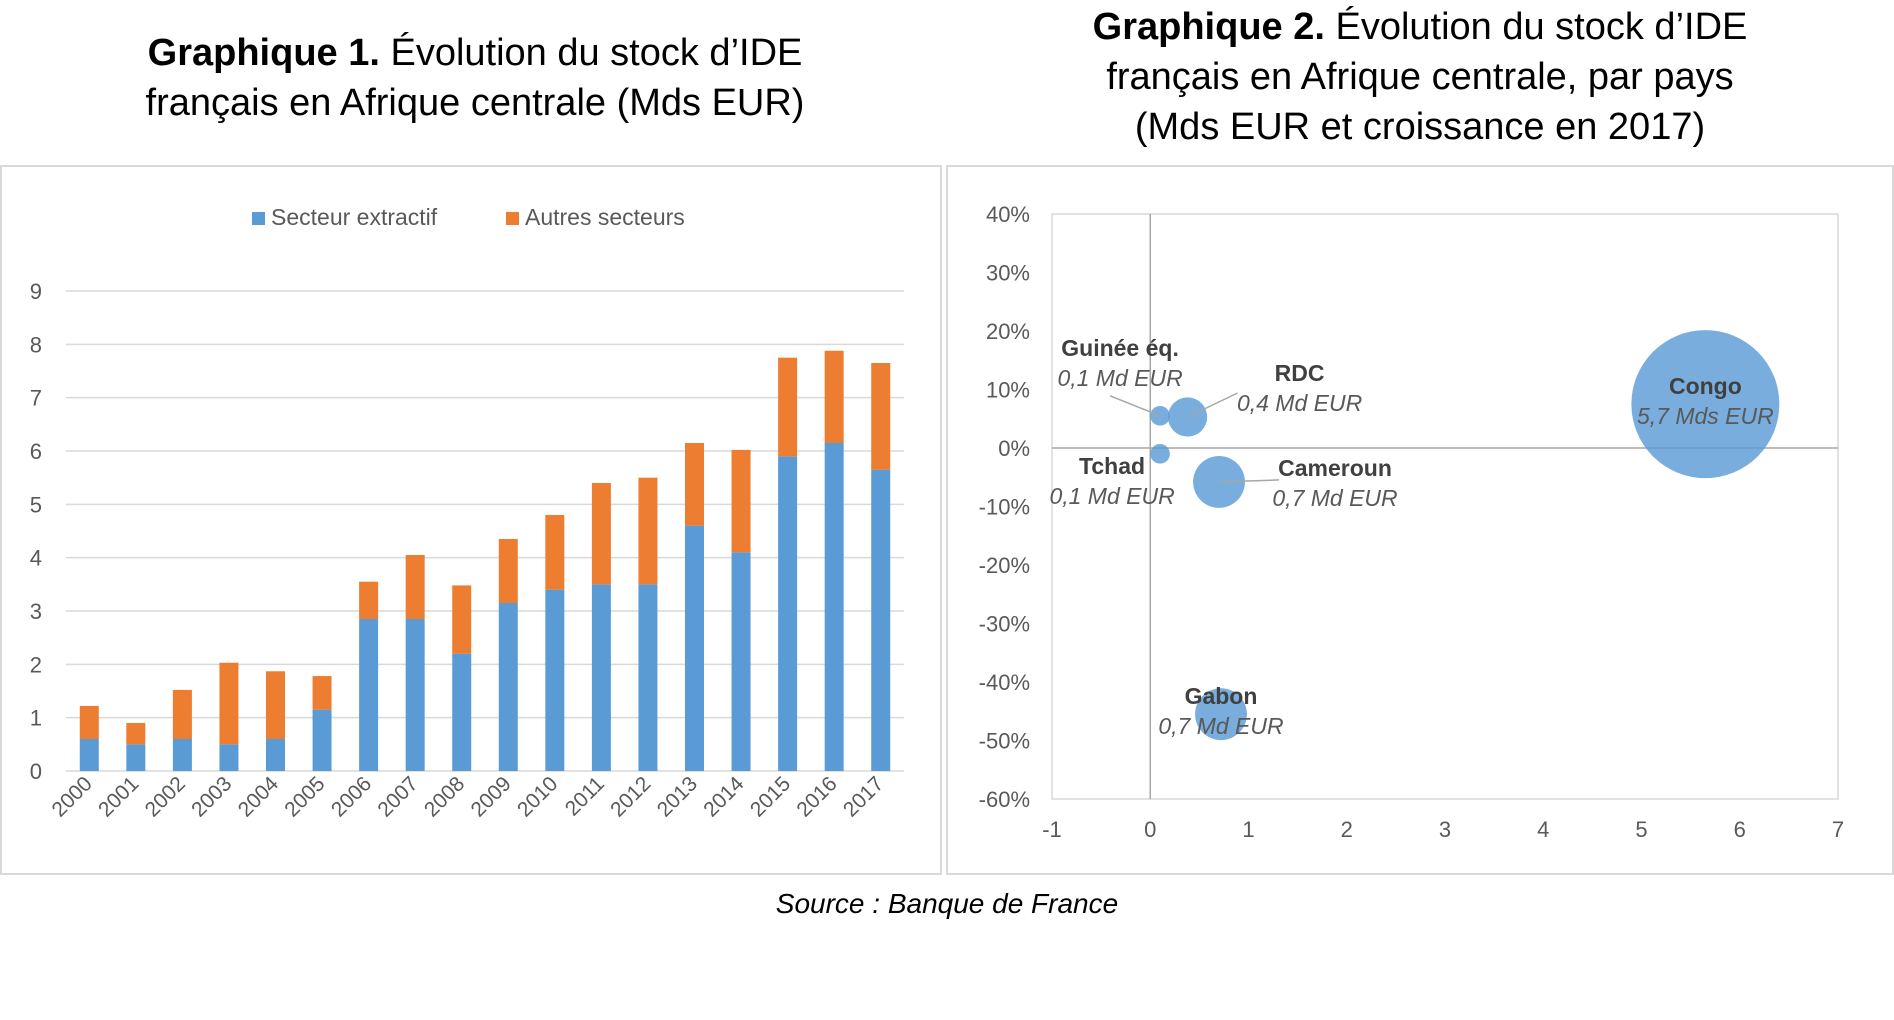 This screenshot has height=1020, width=1894. I want to click on y-tick-label: -40%, so click(1004, 682).